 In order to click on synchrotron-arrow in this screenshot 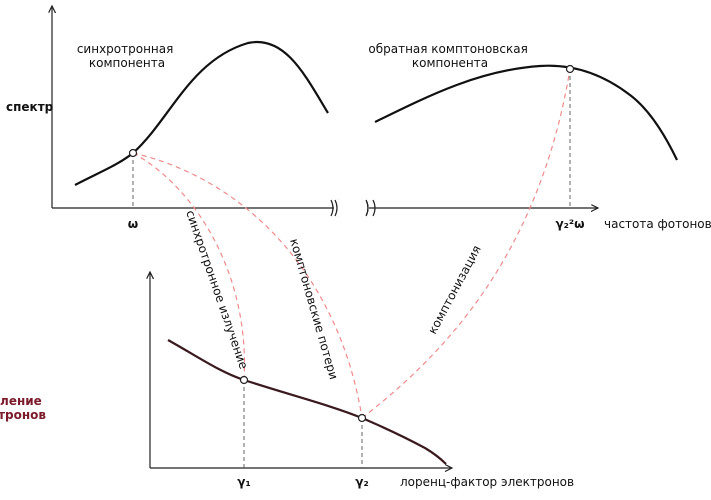, I will do `click(189, 266)`.